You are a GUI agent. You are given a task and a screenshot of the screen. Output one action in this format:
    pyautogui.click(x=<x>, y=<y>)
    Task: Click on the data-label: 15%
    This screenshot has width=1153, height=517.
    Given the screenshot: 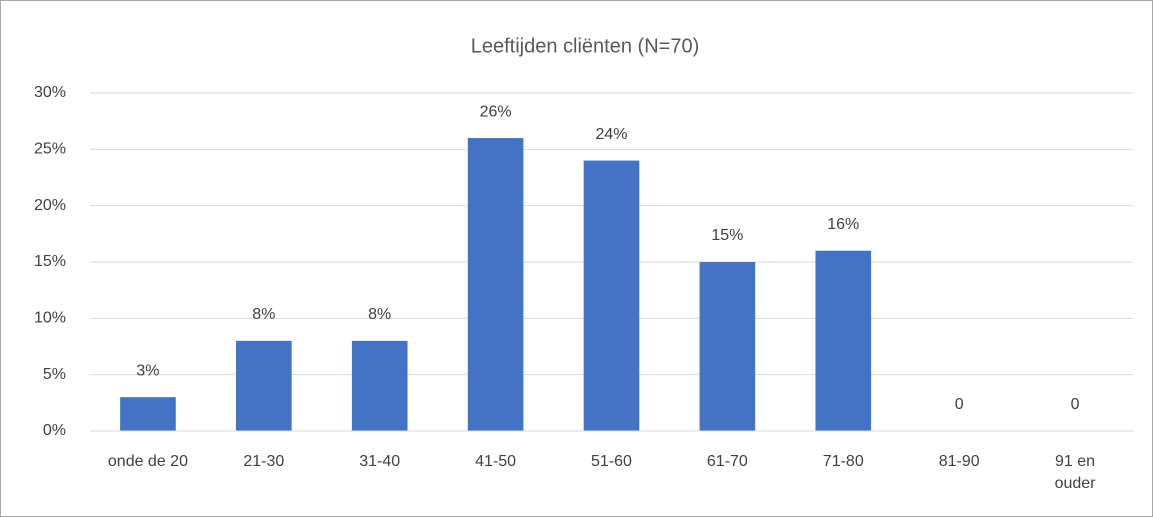 What is the action you would take?
    pyautogui.click(x=727, y=235)
    